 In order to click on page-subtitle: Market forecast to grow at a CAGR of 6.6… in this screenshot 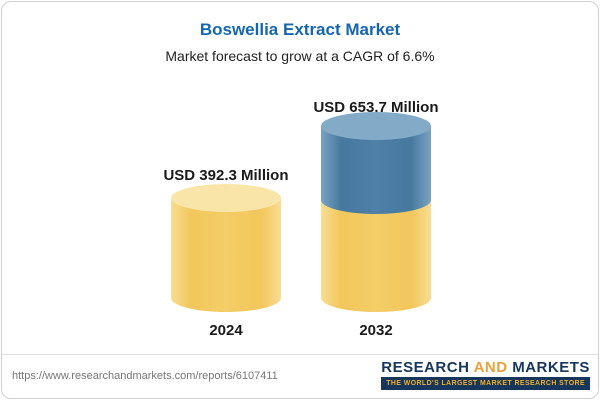, I will do `click(300, 56)`.